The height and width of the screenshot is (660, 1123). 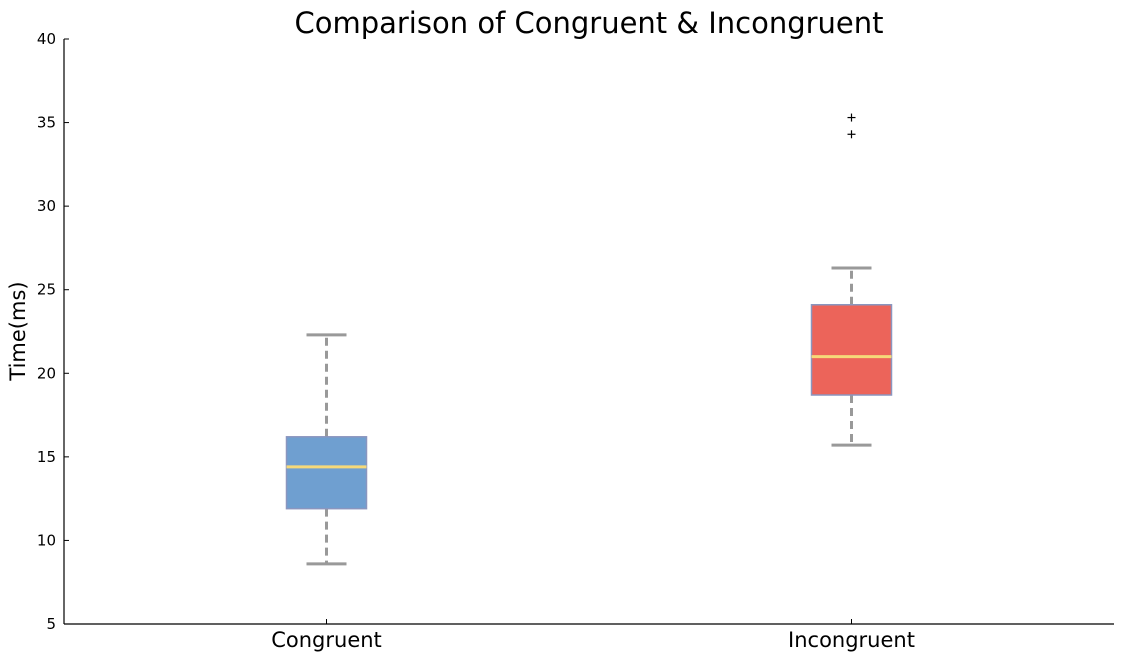 I want to click on y-tick-label: 20, so click(x=46, y=373).